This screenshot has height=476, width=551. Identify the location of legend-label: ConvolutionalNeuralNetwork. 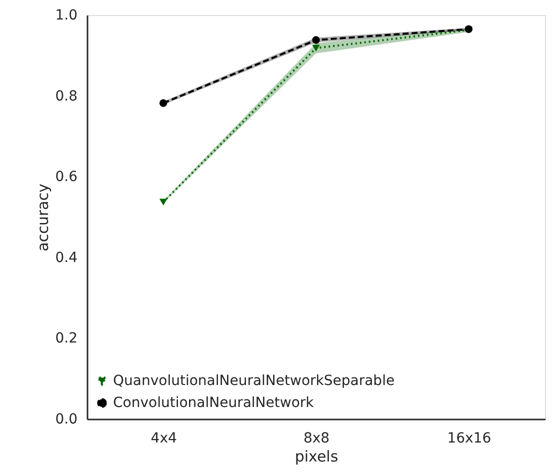
(214, 403).